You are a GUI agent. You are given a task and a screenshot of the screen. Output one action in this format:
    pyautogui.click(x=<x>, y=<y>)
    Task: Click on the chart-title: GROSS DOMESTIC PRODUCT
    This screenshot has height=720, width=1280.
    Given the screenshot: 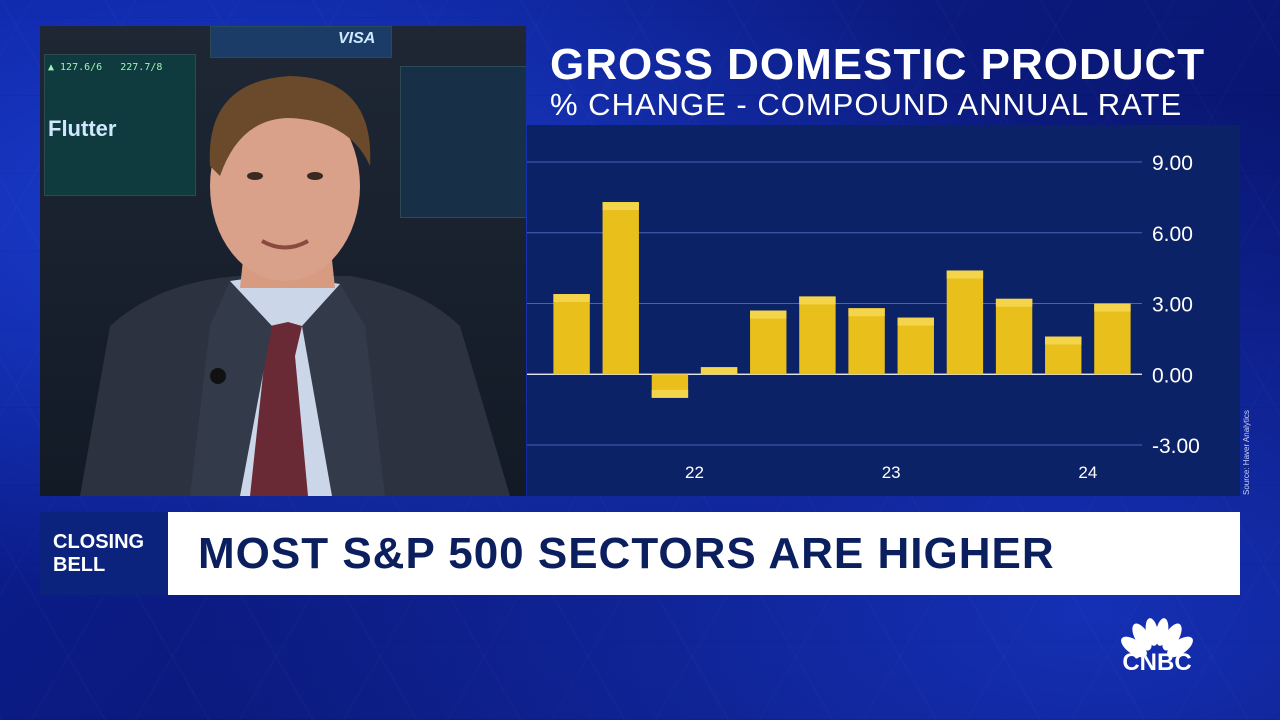 What is the action you would take?
    pyautogui.click(x=878, y=64)
    